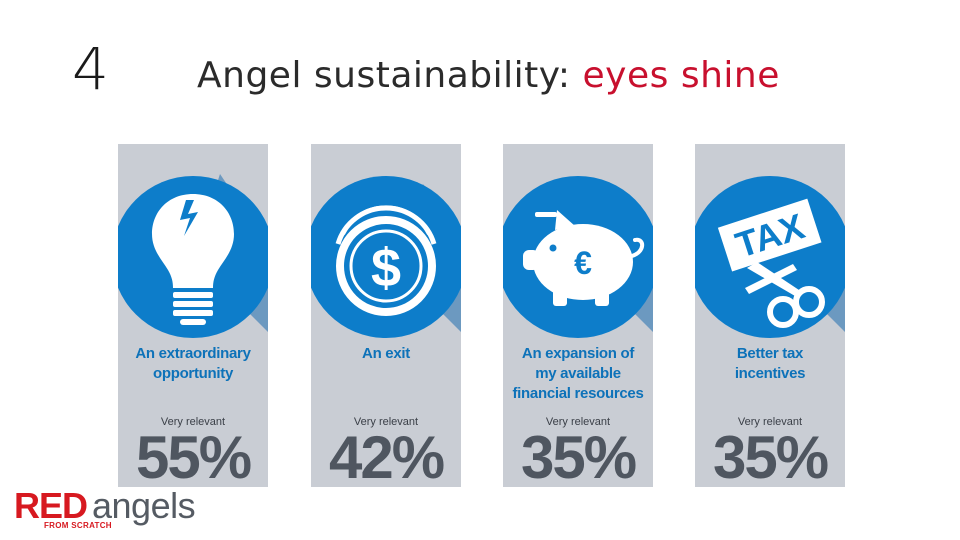 This screenshot has width=960, height=540. I want to click on redangels-logo: RED angels FROM SCRATCH, so click(114, 511).